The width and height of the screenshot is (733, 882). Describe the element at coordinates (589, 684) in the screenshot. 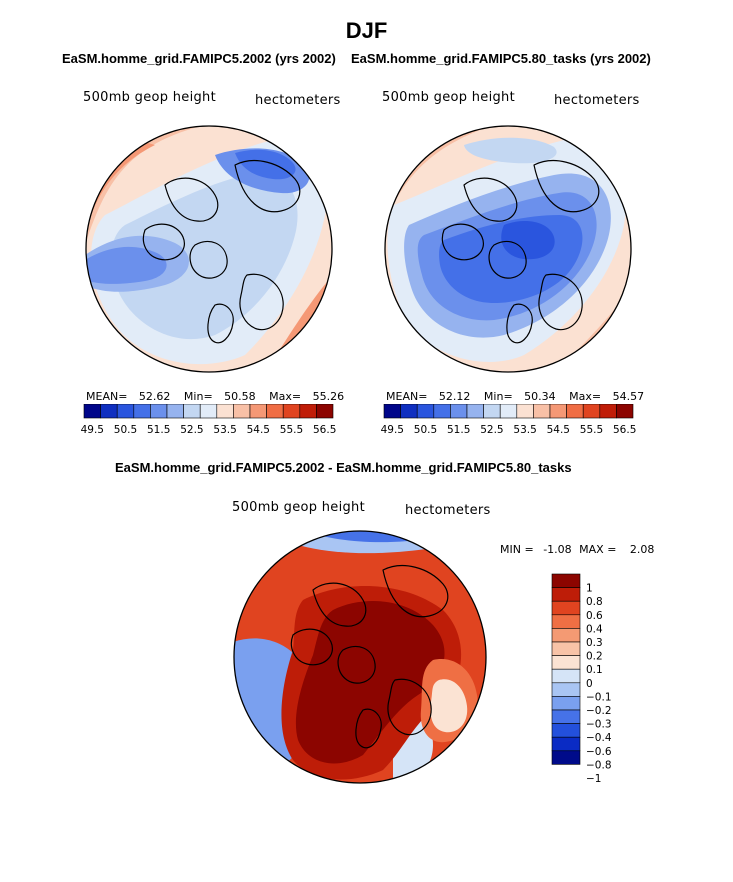

I see `colorbar-tick-label: 0` at that location.